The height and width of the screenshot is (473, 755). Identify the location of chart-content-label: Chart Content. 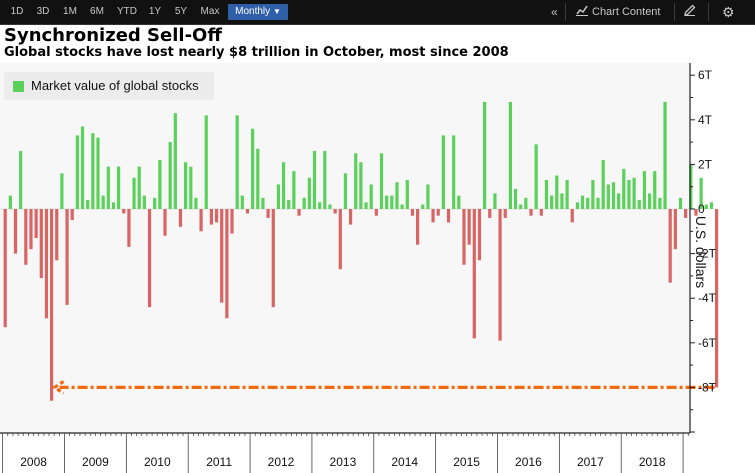
(626, 12).